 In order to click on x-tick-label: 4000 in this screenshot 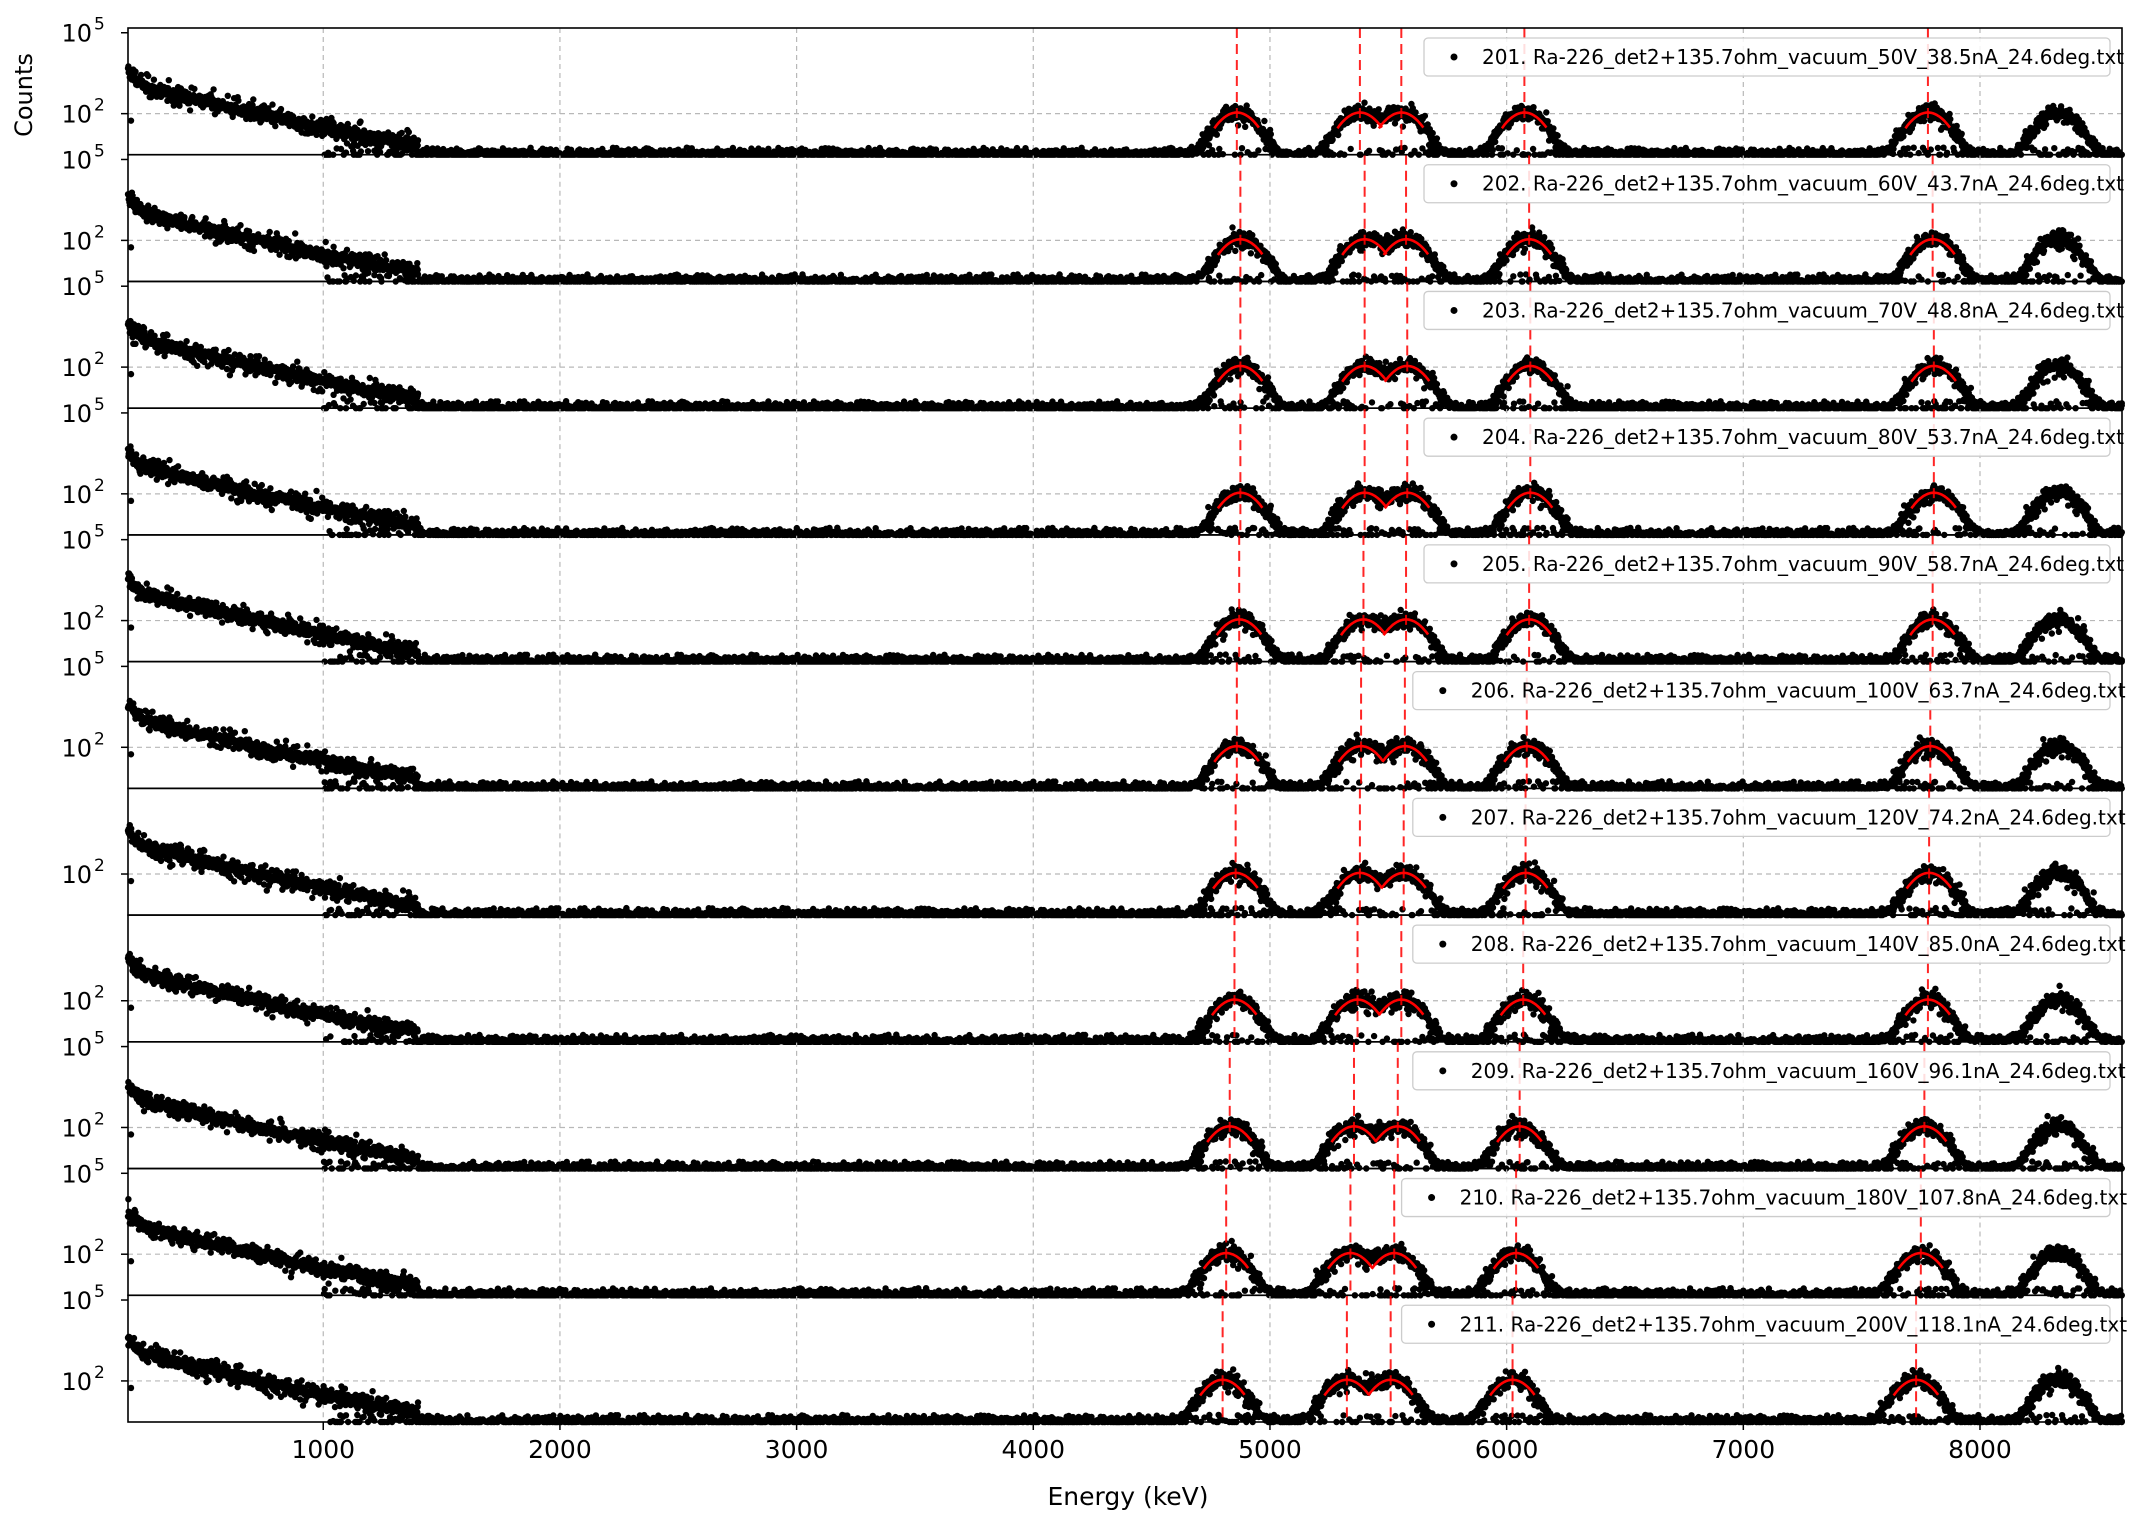, I will do `click(1033, 1449)`.